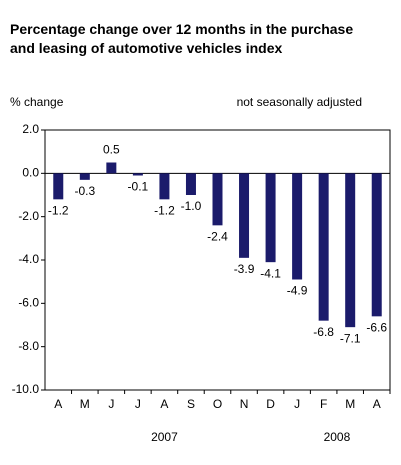  What do you see at coordinates (350, 338) in the screenshot?
I see `value-label: -7.1` at bounding box center [350, 338].